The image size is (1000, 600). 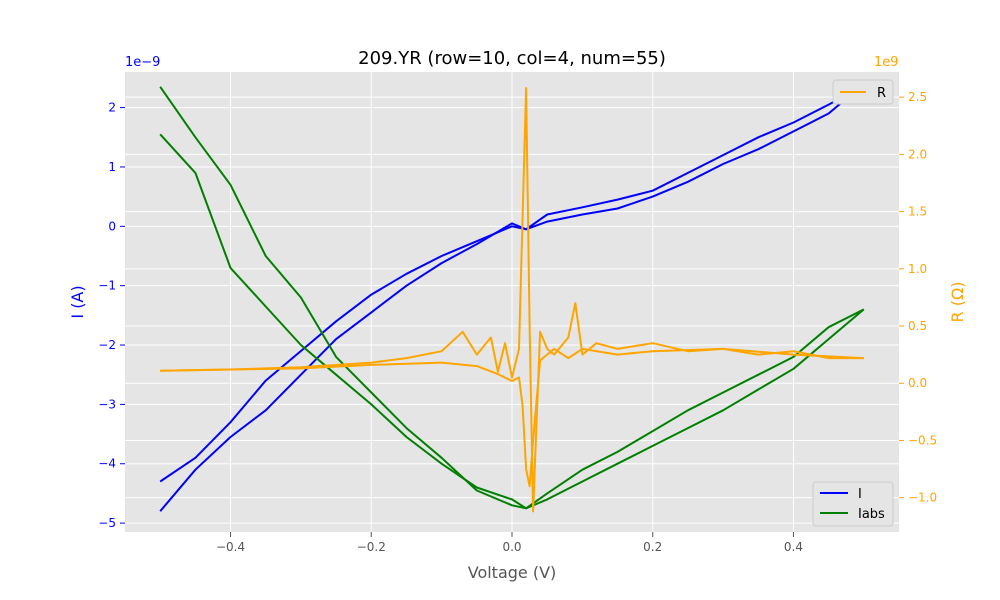 What do you see at coordinates (853, 504) in the screenshot?
I see `legend-current: I Iabs` at bounding box center [853, 504].